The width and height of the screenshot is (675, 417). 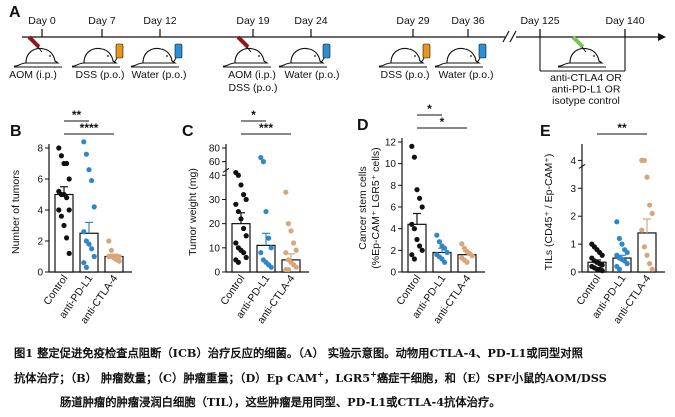 What do you see at coordinates (102, 21) in the screenshot?
I see `day-label: Day 7` at bounding box center [102, 21].